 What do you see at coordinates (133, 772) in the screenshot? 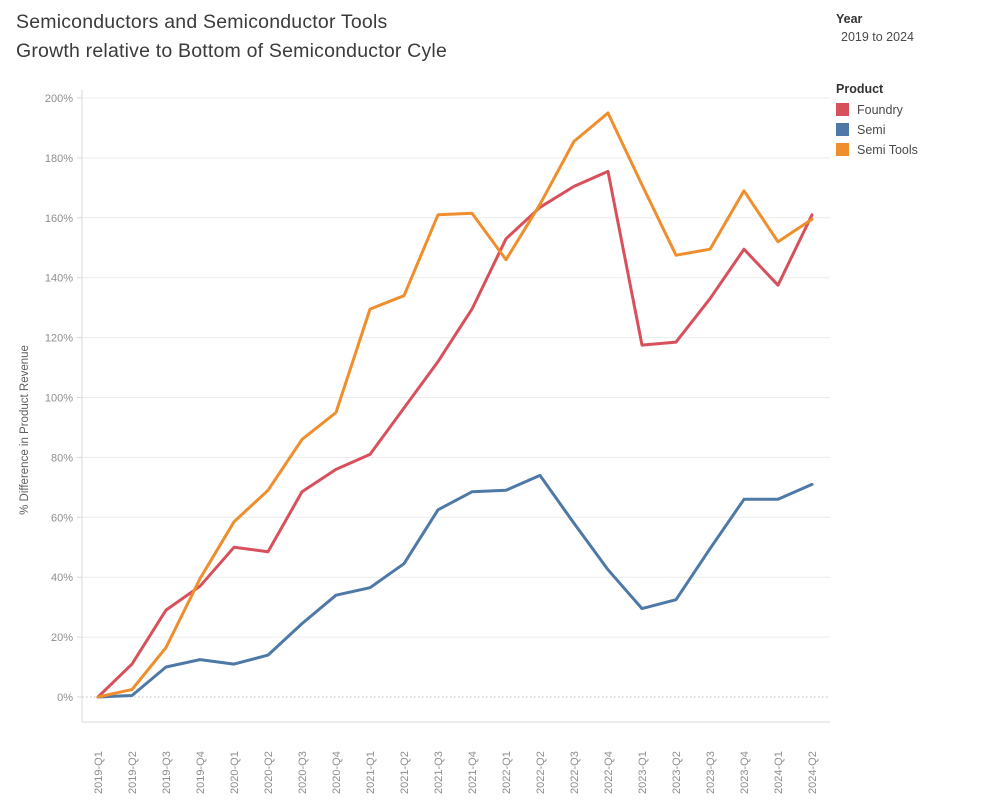
I see `x-tick-label: 2019-Q2` at bounding box center [133, 772].